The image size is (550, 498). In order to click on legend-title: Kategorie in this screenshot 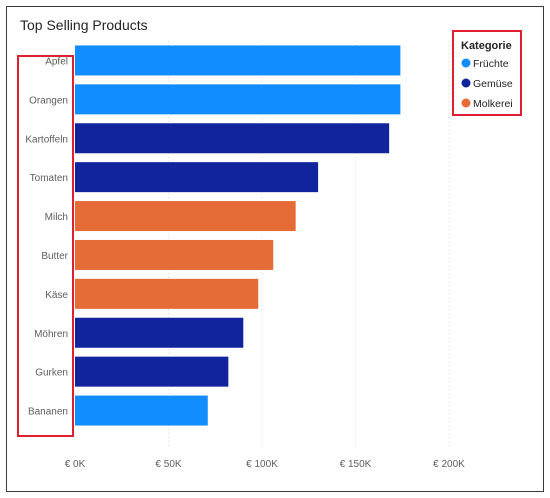, I will do `click(486, 46)`.